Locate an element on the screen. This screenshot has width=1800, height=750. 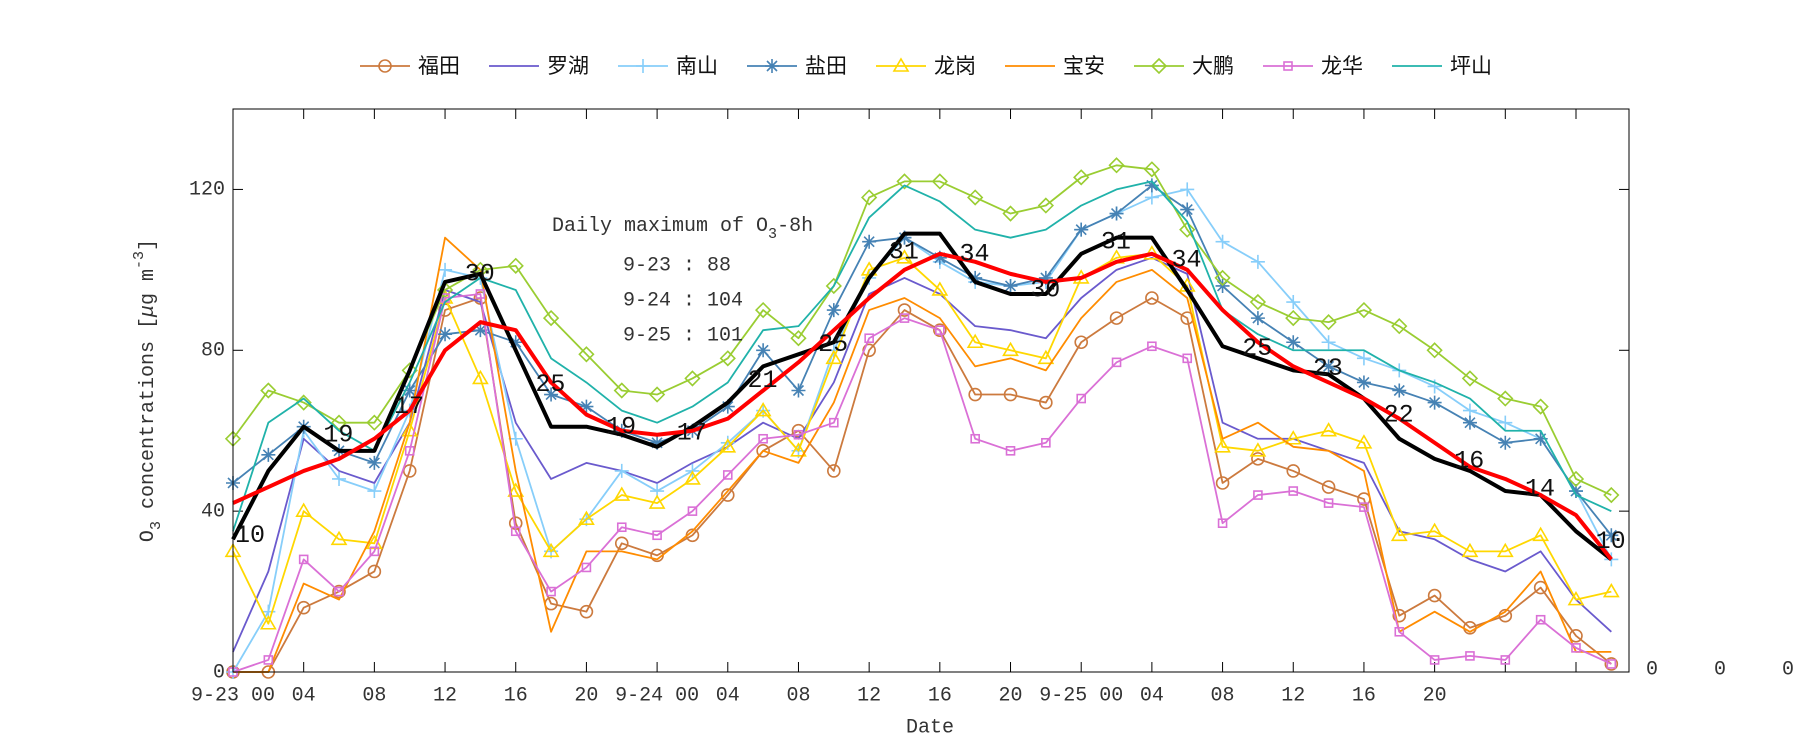
point-label: 23 is located at coordinates (1328, 368).